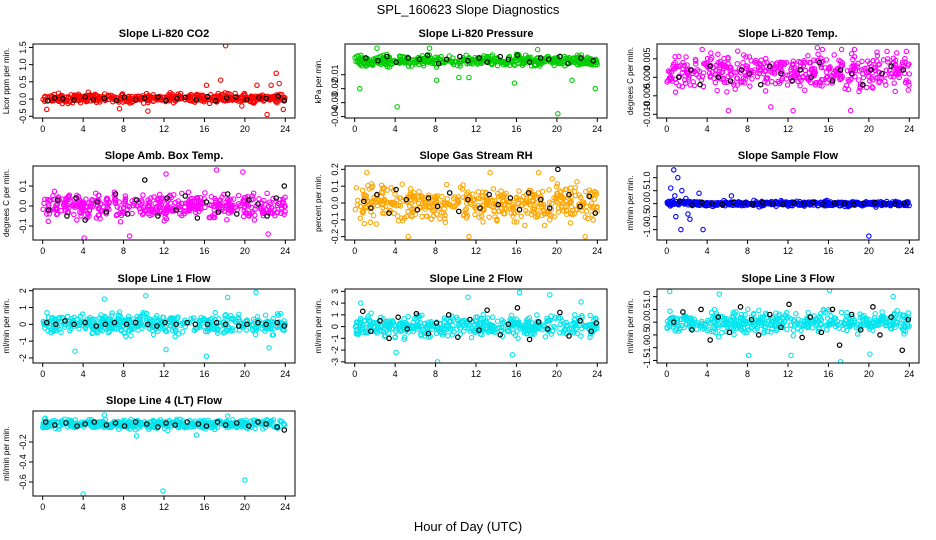 The image size is (936, 540). I want to click on y-tick-label: 1.5, so click(23, 47).